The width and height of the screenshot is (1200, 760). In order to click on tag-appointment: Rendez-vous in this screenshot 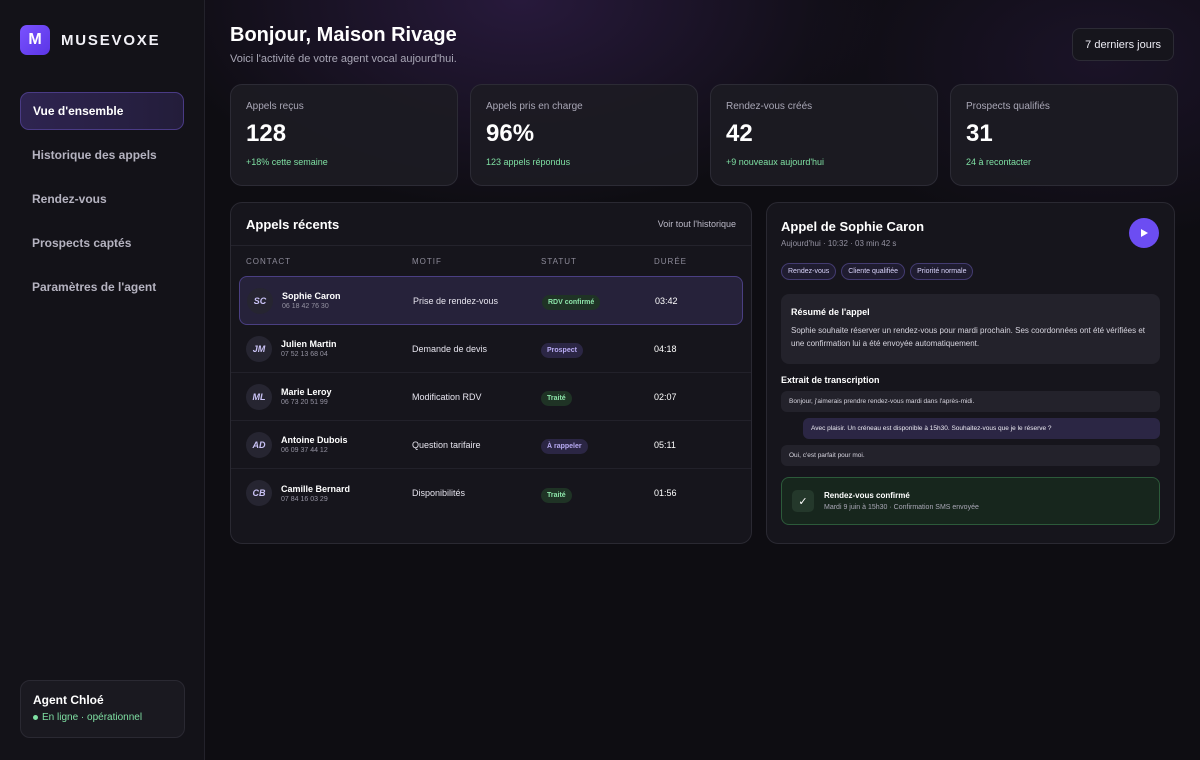, I will do `click(809, 271)`.